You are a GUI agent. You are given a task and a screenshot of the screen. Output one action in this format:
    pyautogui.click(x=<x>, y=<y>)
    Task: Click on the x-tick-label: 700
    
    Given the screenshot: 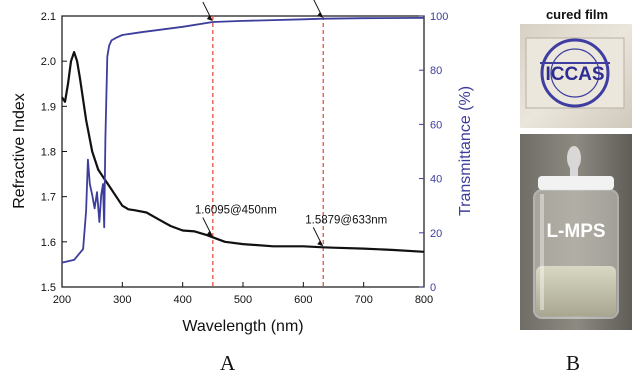 What is the action you would take?
    pyautogui.click(x=363, y=300)
    